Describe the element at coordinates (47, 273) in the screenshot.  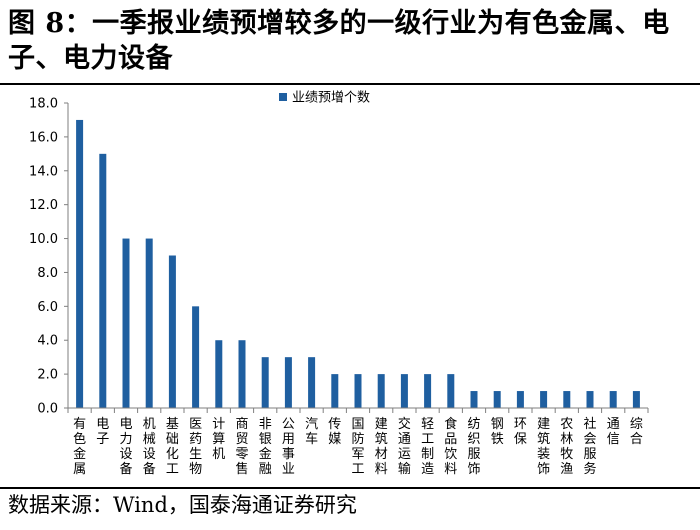
I see `y-tick-label: 8.0` at that location.